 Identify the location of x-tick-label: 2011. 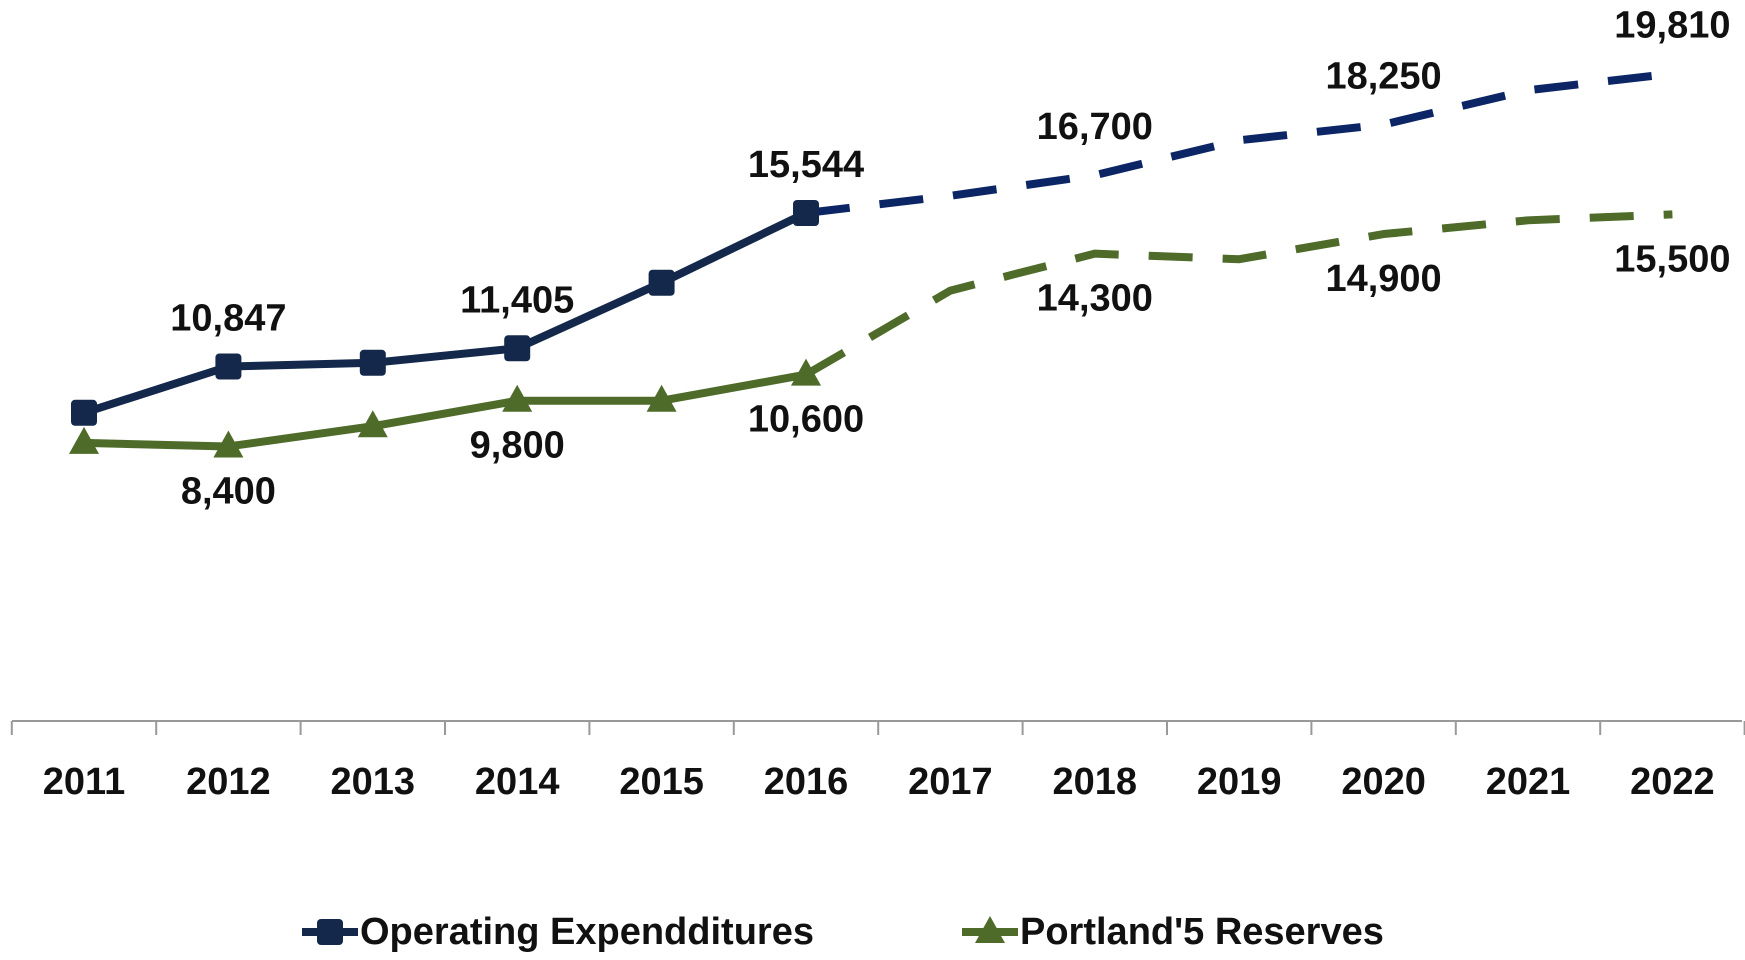
(84, 782).